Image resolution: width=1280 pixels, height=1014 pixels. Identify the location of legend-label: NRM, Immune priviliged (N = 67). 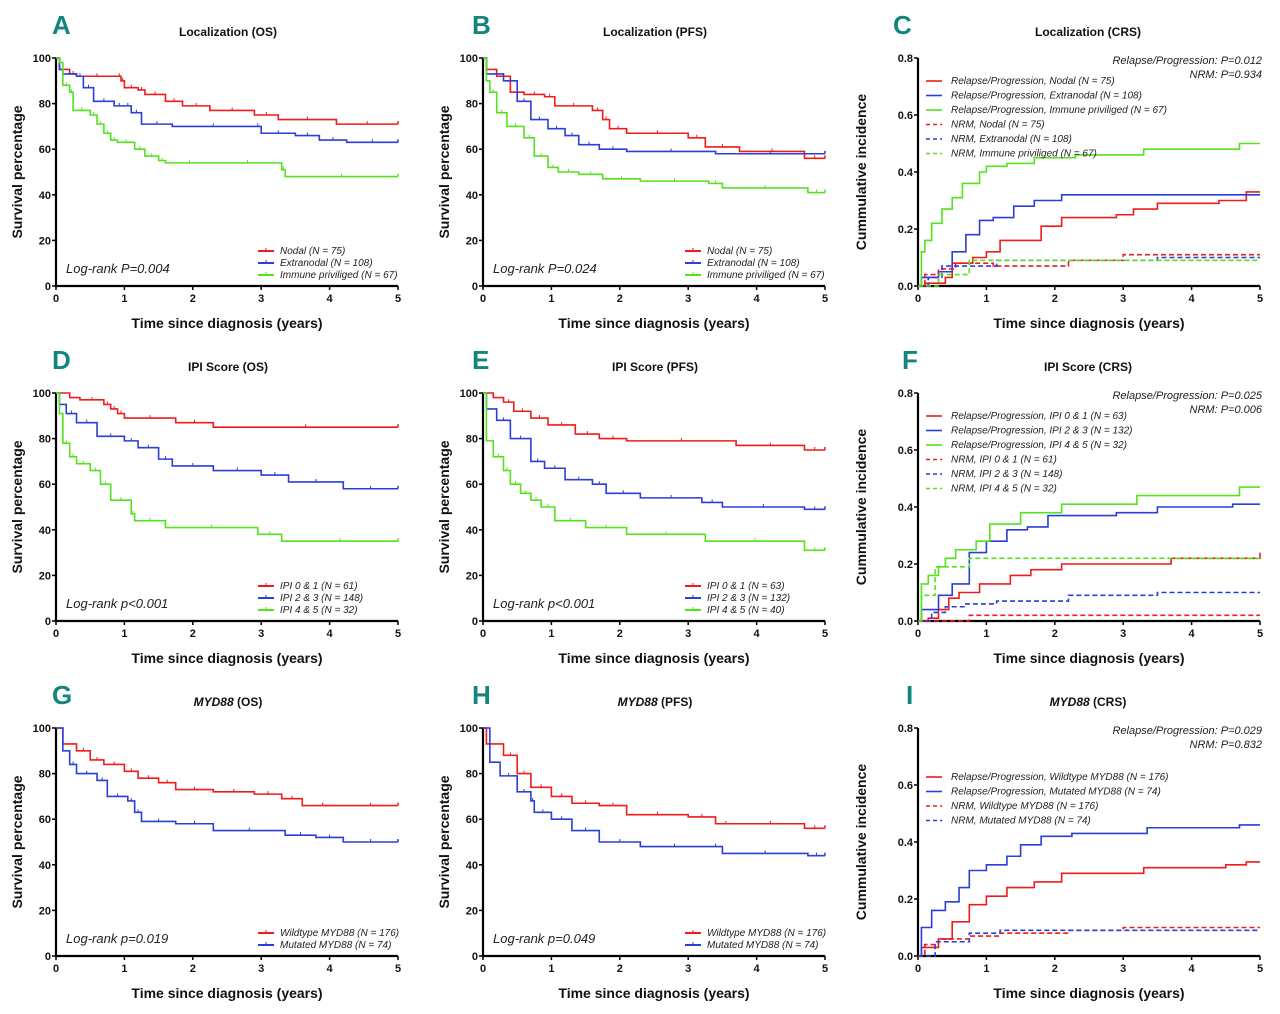
(1024, 154).